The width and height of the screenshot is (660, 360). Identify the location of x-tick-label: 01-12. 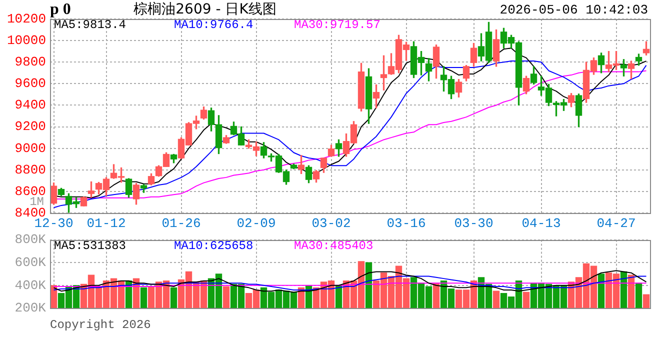
(106, 224).